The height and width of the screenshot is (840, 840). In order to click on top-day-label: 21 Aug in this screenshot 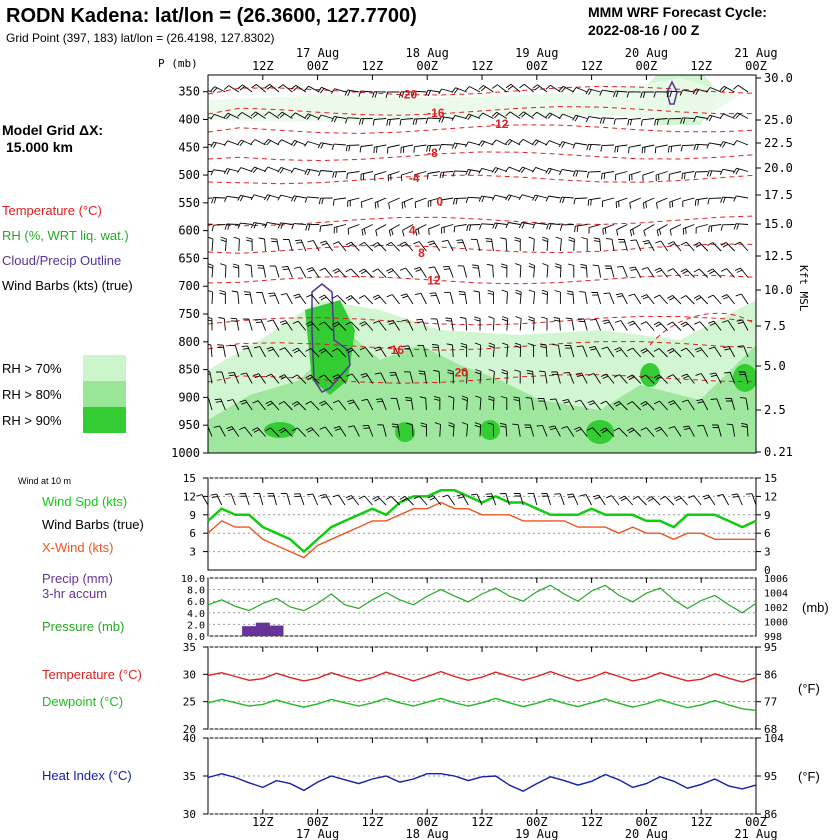, I will do `click(755, 53)`.